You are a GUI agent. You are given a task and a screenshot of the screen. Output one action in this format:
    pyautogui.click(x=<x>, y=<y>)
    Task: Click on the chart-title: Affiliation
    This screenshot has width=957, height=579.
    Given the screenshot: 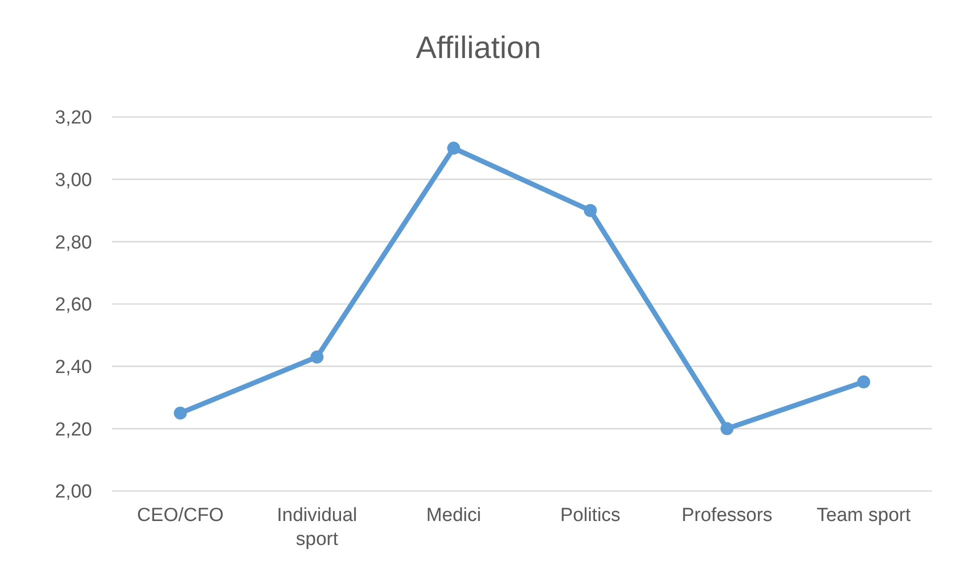 What is the action you would take?
    pyautogui.click(x=478, y=48)
    